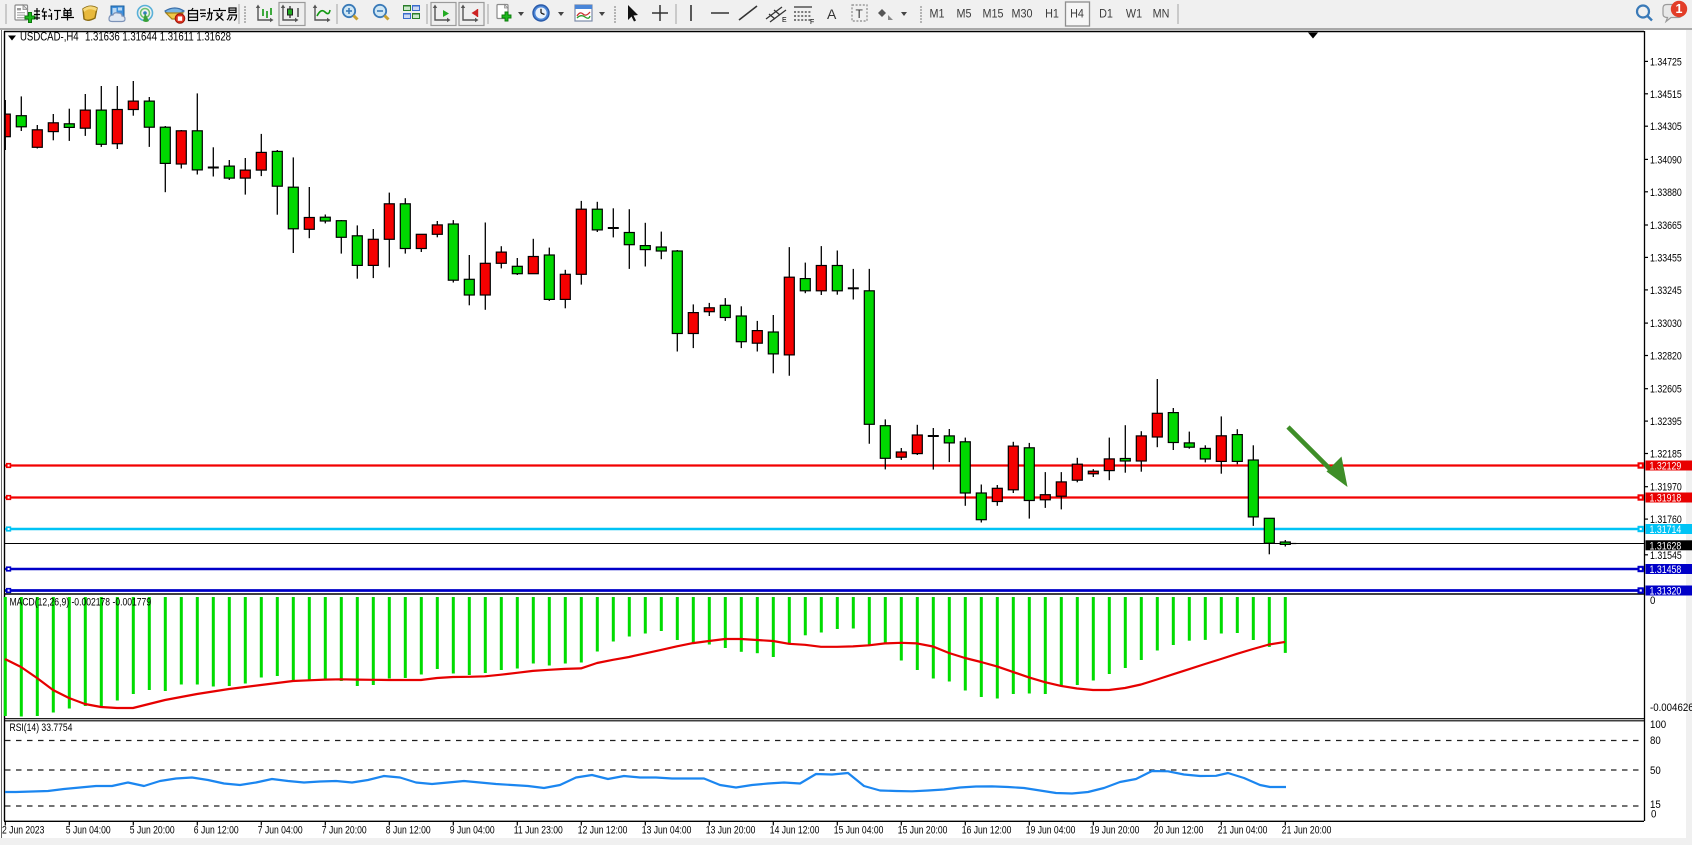  I want to click on svg-text: 1.31714, so click(1666, 530).